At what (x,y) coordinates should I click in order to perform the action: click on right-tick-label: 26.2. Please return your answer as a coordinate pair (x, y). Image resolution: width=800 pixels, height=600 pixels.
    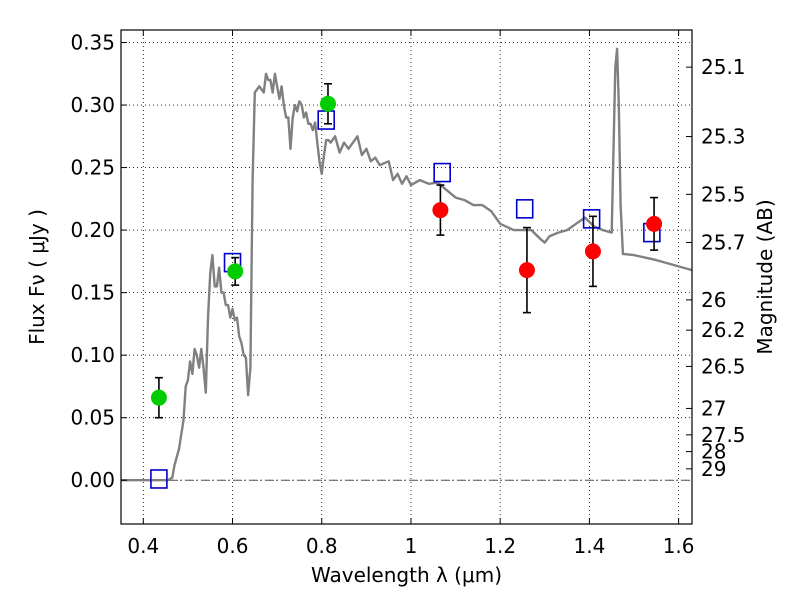
    Looking at the image, I should click on (723, 330).